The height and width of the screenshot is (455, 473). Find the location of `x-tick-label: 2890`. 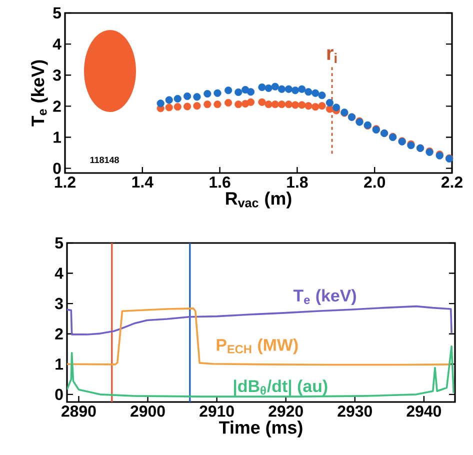

x-tick-label: 2890 is located at coordinates (79, 411).